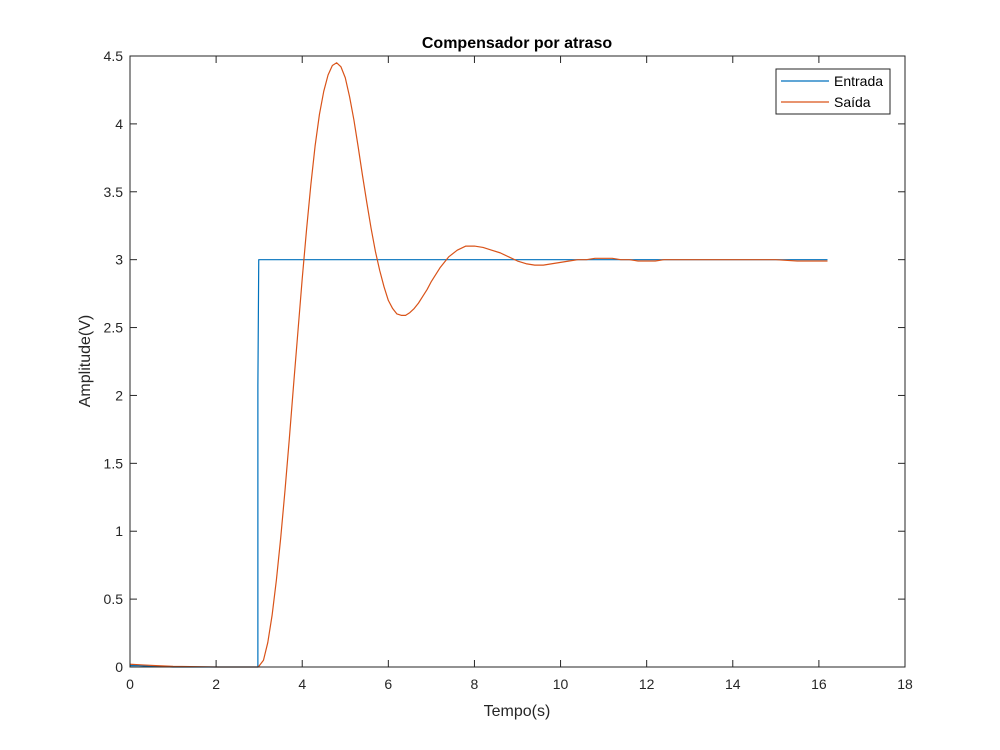 The image size is (1000, 750). Describe the element at coordinates (119, 260) in the screenshot. I see `y-tick-label: 3` at that location.